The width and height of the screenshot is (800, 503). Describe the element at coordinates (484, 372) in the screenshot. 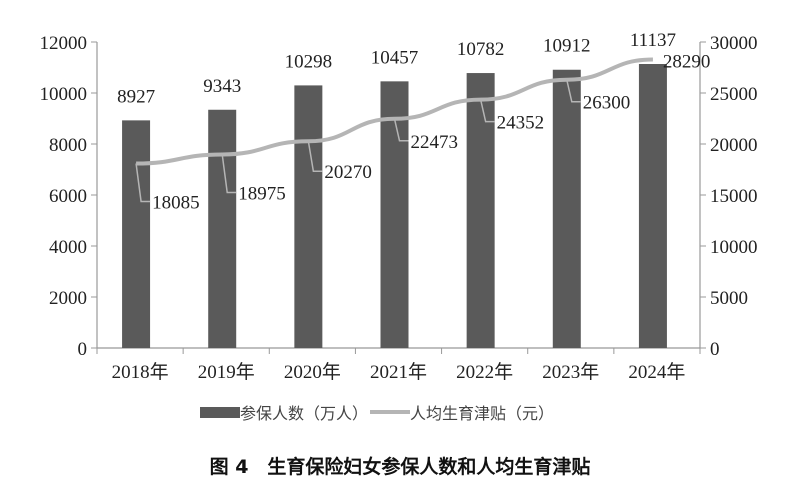

I see `x-tick-label: 2022年` at that location.